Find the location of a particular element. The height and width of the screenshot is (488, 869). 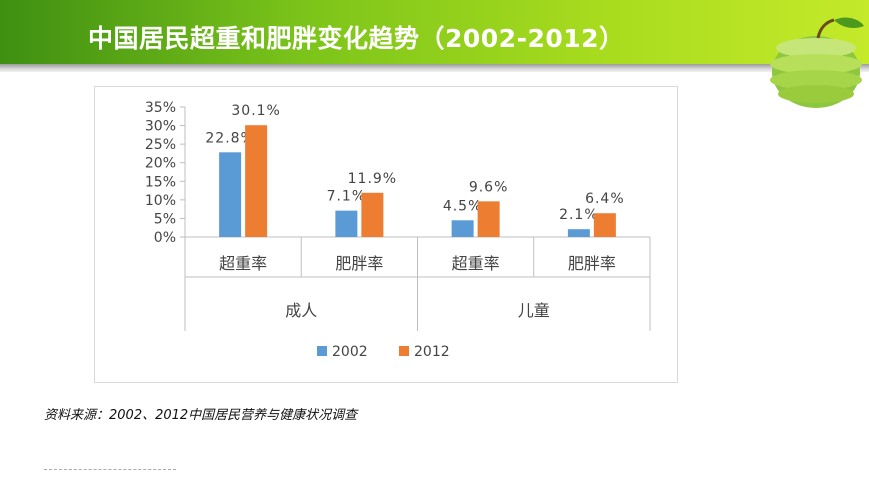

data-label: 22.8% is located at coordinates (229, 138).